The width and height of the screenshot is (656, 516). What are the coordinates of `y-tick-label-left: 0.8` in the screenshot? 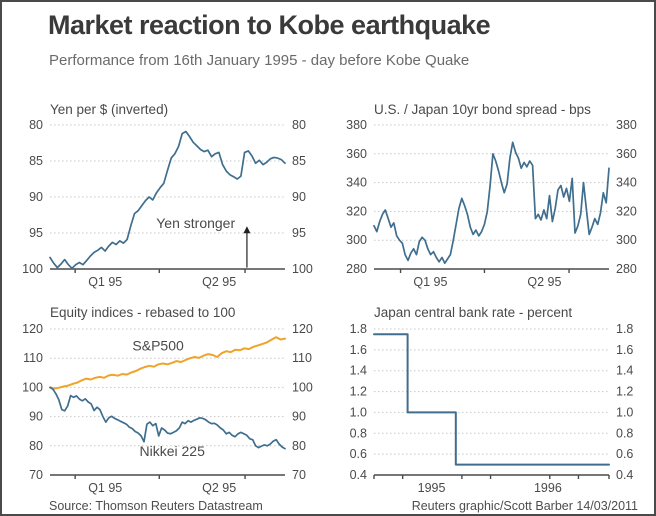 It's located at (358, 433).